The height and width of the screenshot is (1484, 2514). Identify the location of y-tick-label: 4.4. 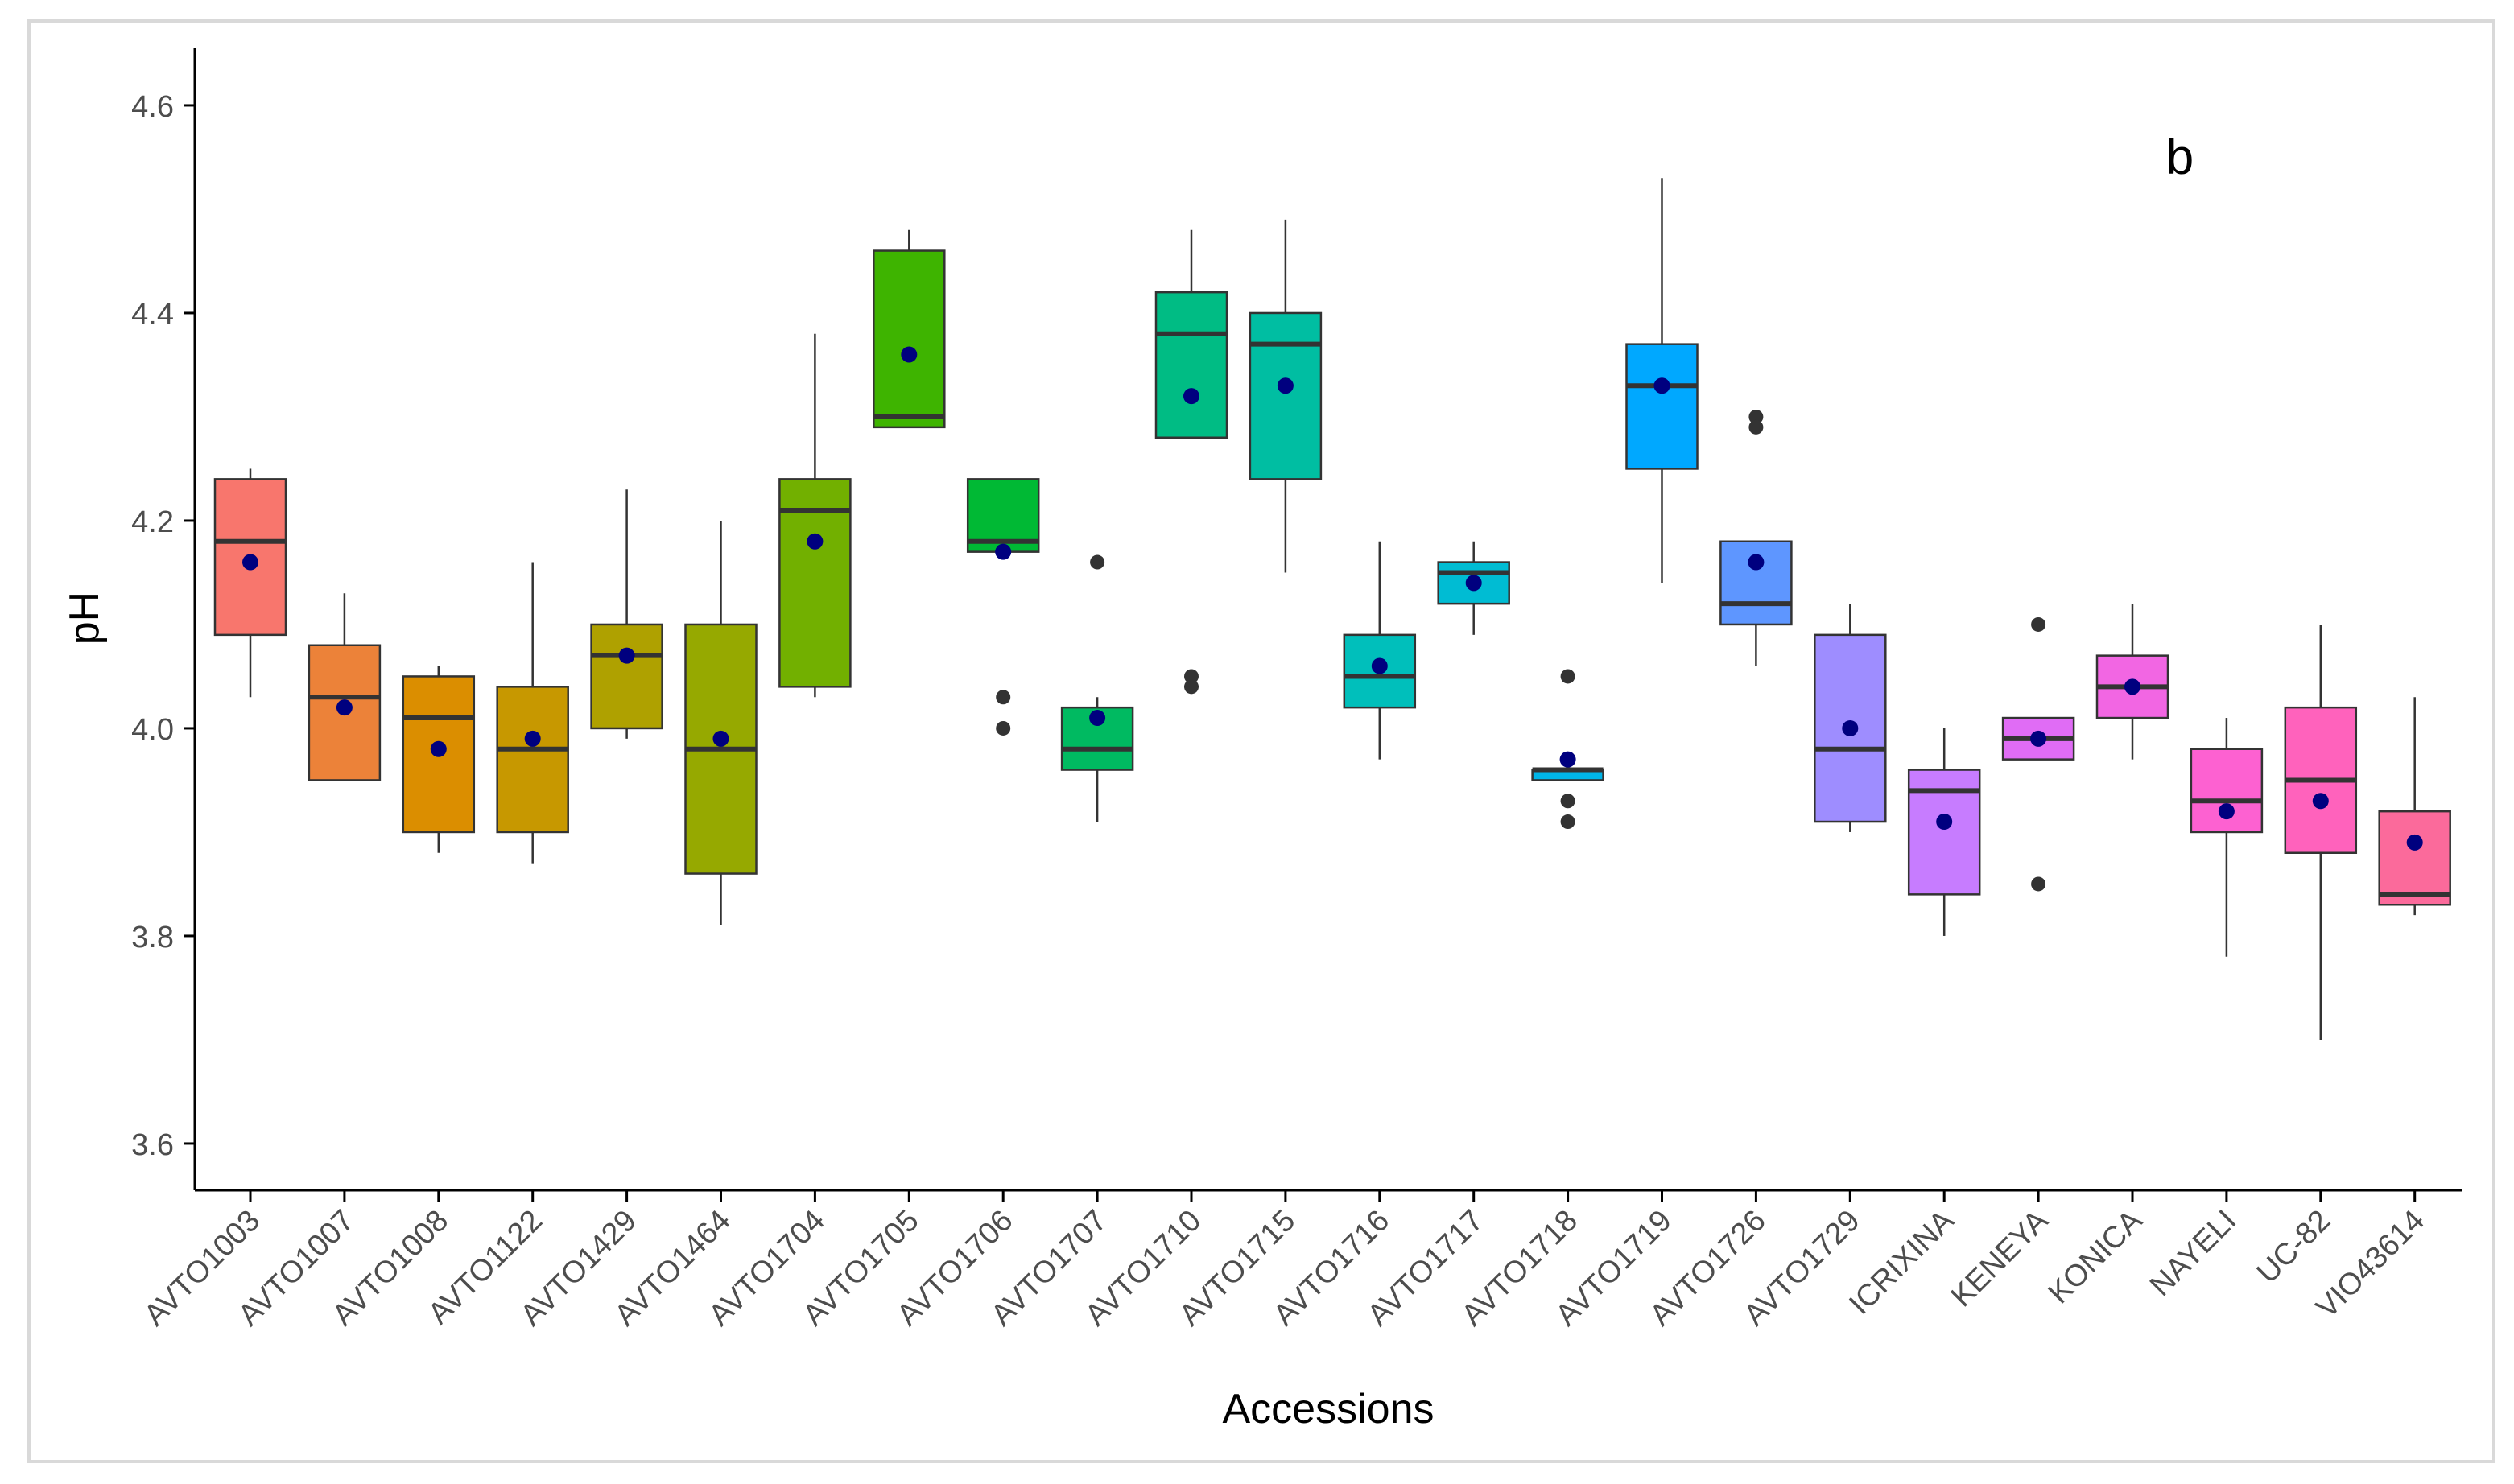
(152, 315).